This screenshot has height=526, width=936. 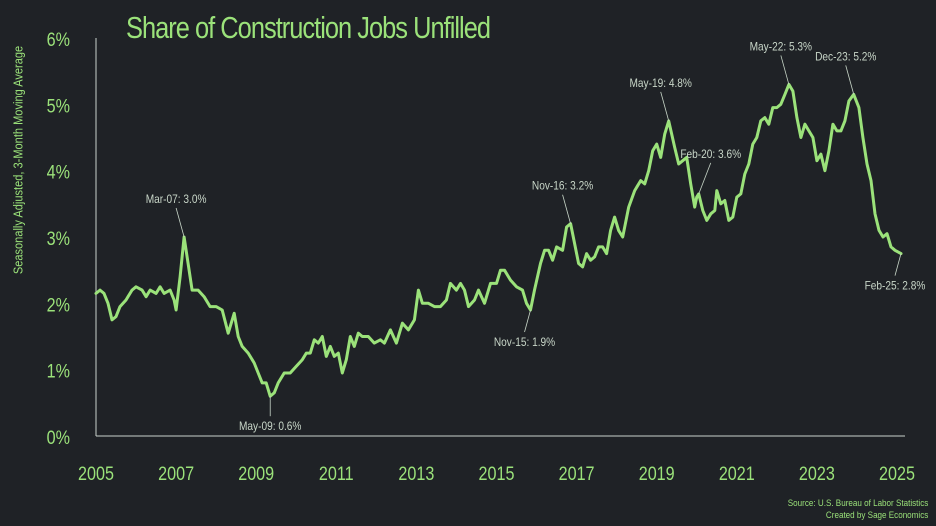 What do you see at coordinates (96, 474) in the screenshot?
I see `x-tick-label: 2005` at bounding box center [96, 474].